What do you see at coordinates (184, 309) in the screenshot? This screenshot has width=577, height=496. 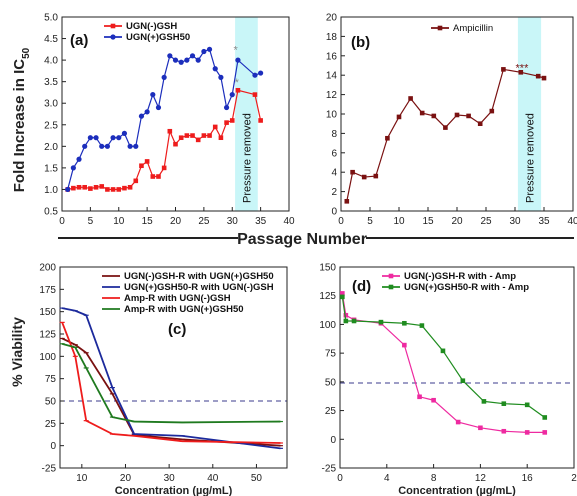 I see `legend-label: Amp-R with UGN(+)GSH50` at bounding box center [184, 309].